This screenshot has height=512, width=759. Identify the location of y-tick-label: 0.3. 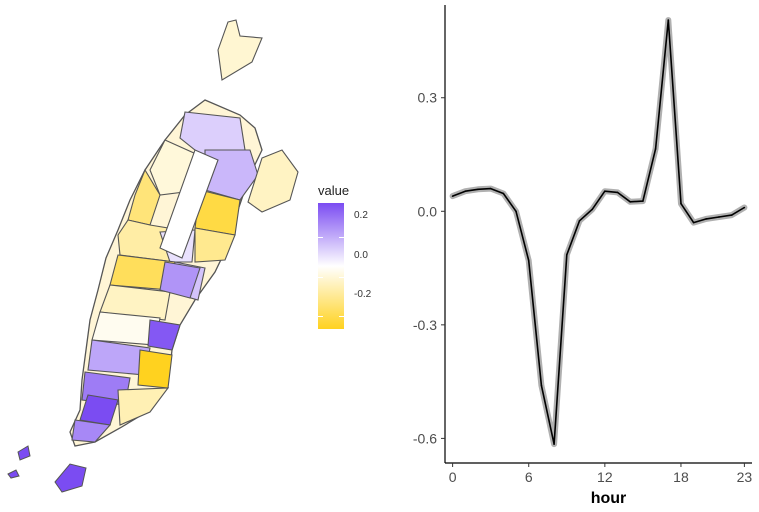
(428, 98).